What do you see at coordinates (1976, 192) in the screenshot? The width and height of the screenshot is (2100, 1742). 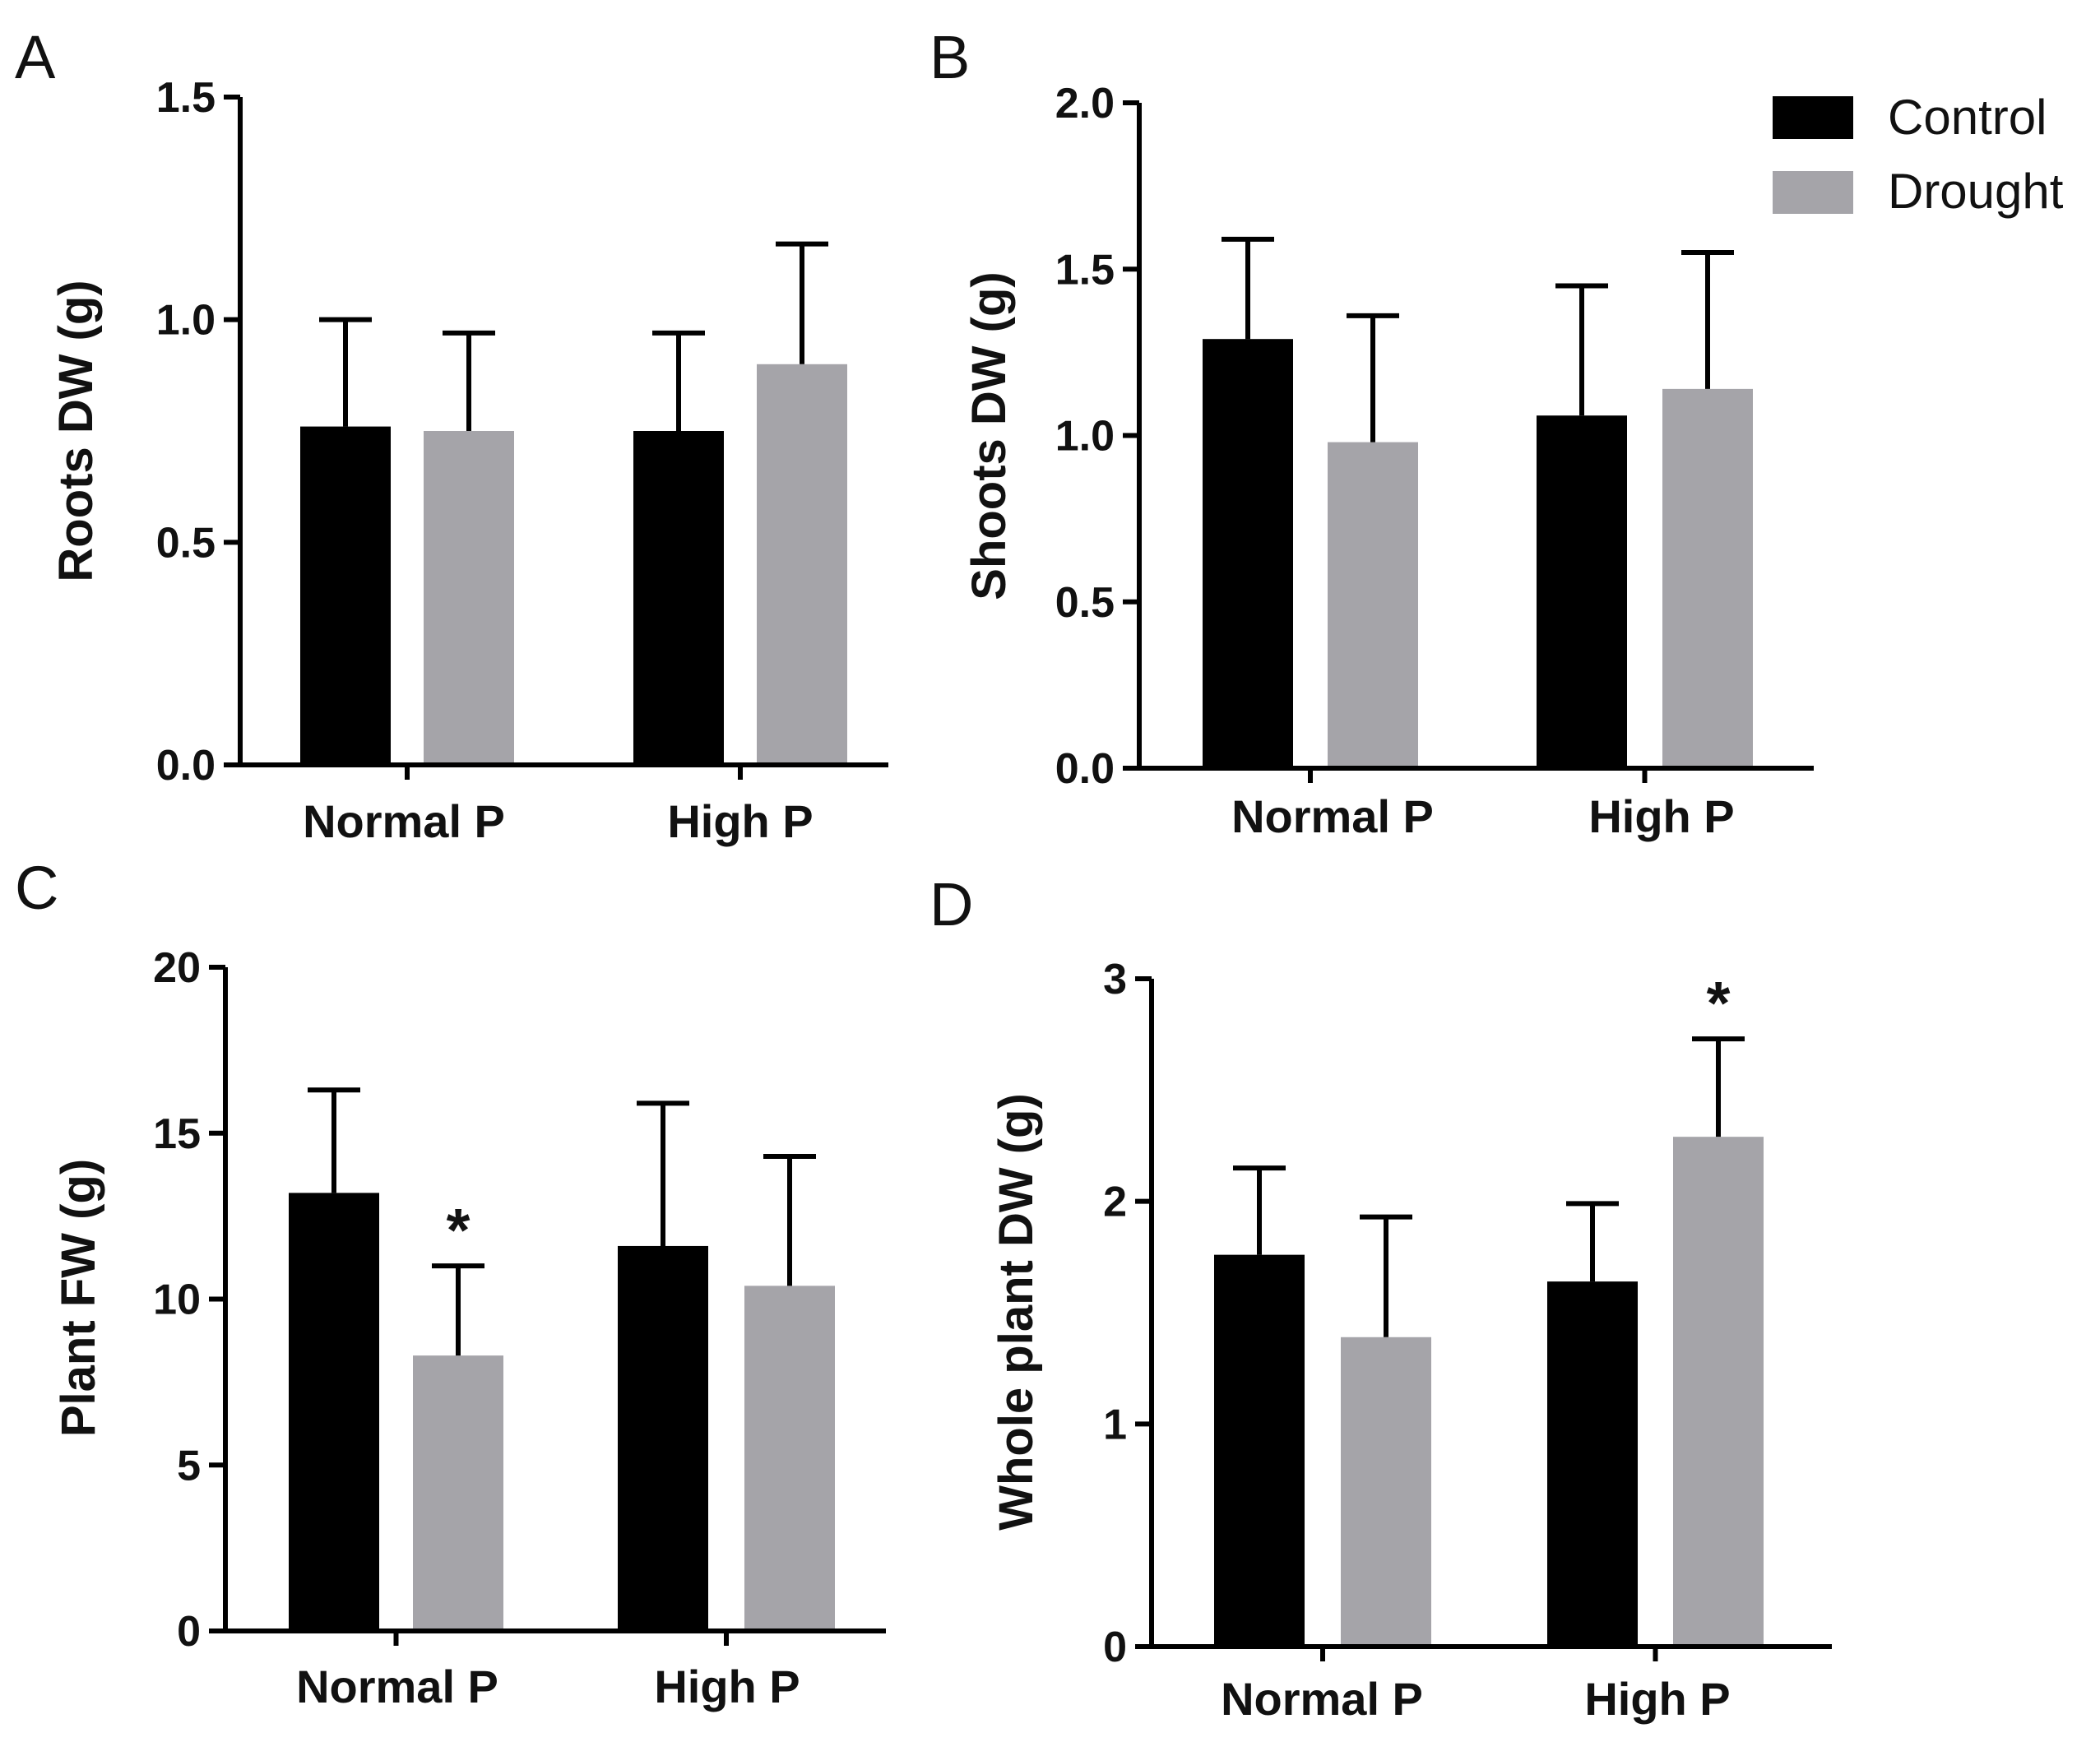 I see `legend-label-drought: Drought` at bounding box center [1976, 192].